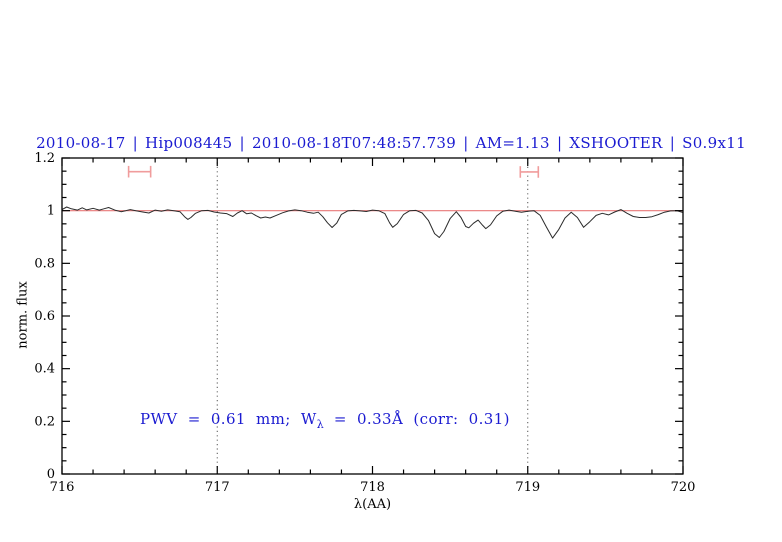 Image resolution: width=782 pixels, height=542 pixels. What do you see at coordinates (683, 487) in the screenshot?
I see `x-tick-label: 720` at bounding box center [683, 487].